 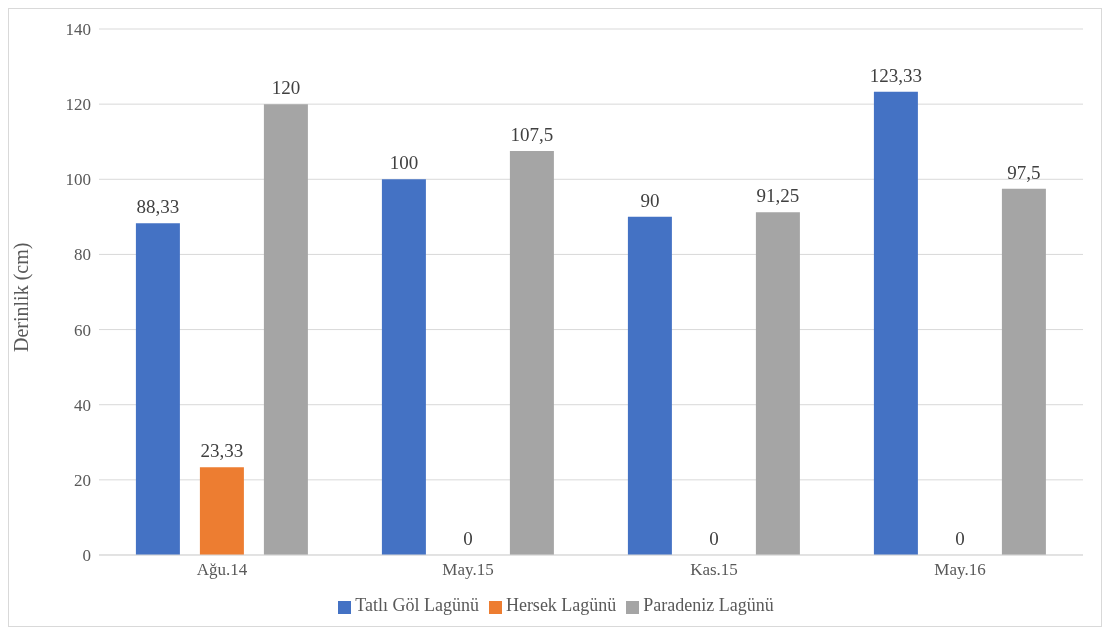 I want to click on y-tick-label: 0, so click(x=86, y=556).